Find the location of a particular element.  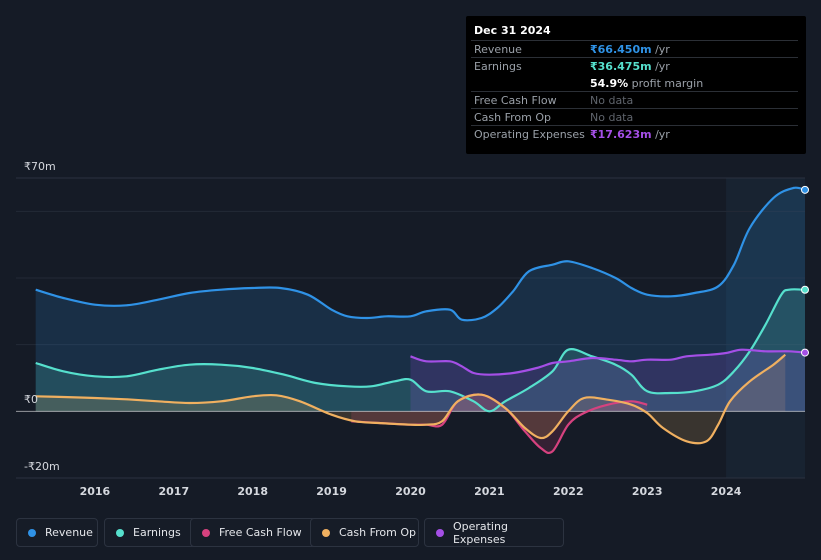

tooltip-label: Free Cash Flow is located at coordinates (515, 100).